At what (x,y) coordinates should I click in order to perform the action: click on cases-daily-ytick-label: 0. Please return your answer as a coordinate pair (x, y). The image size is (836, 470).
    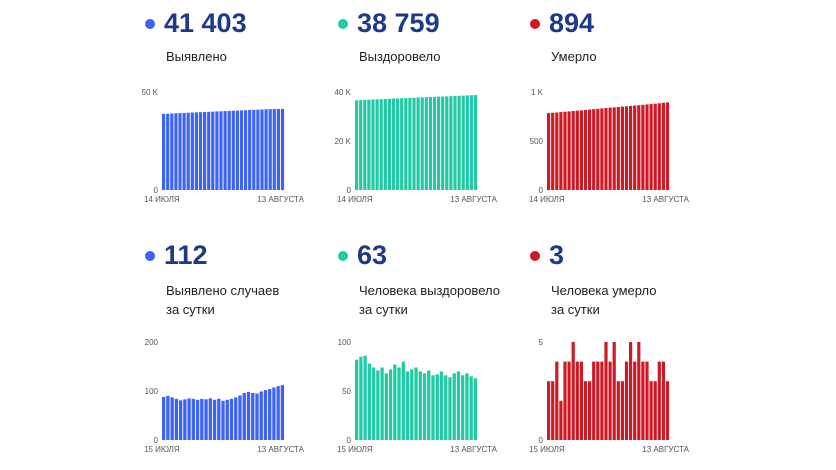
    Looking at the image, I should click on (156, 440).